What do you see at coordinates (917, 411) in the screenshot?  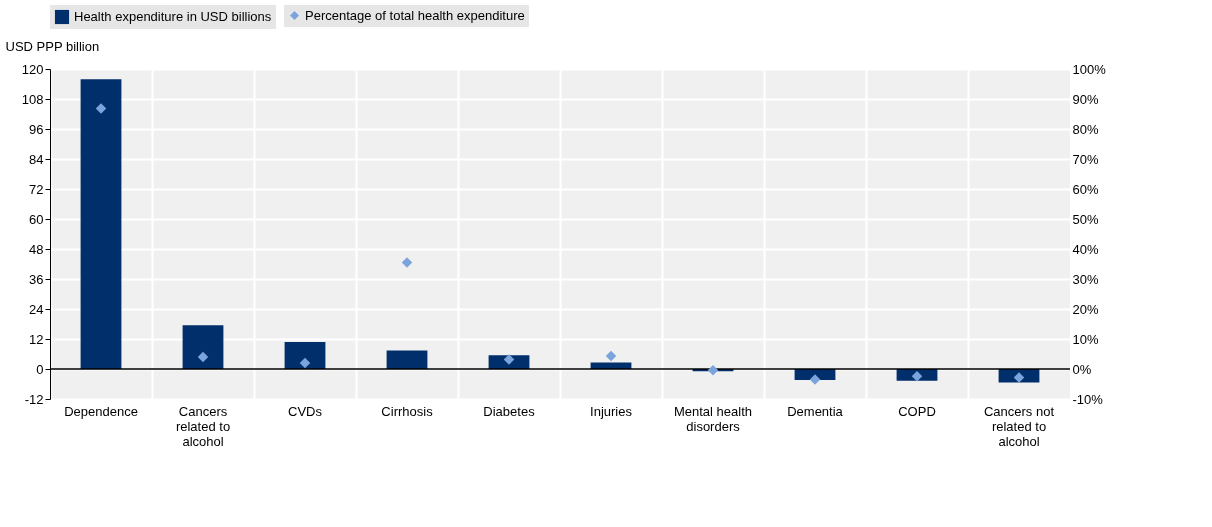 I see `x-tick-label: COPD` at bounding box center [917, 411].